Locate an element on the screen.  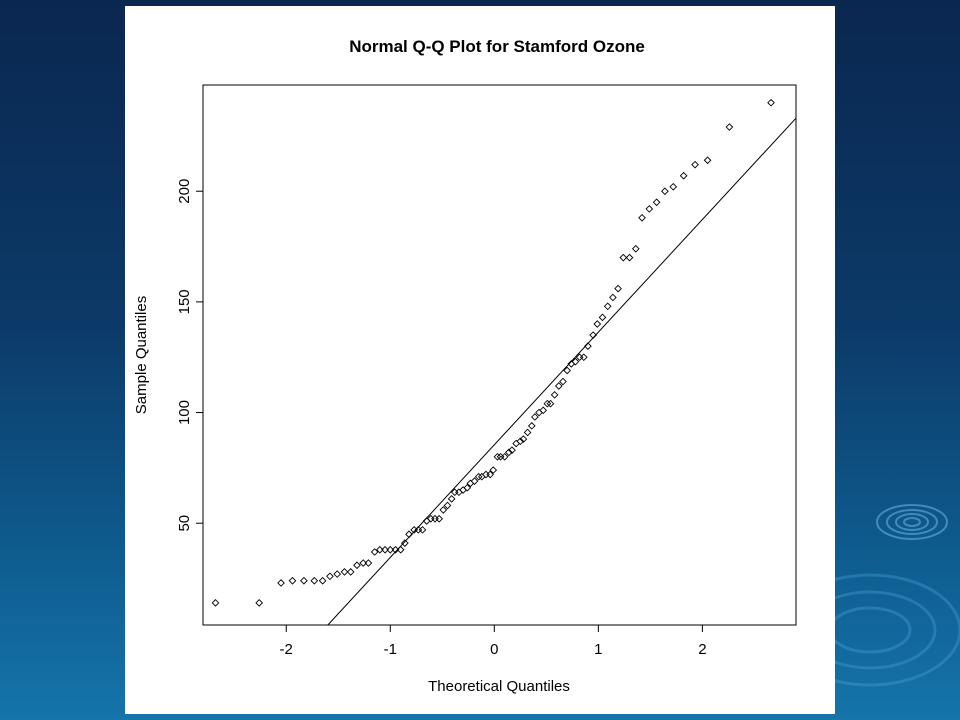
x-axis-label: Theoretical Quantiles is located at coordinates (499, 686).